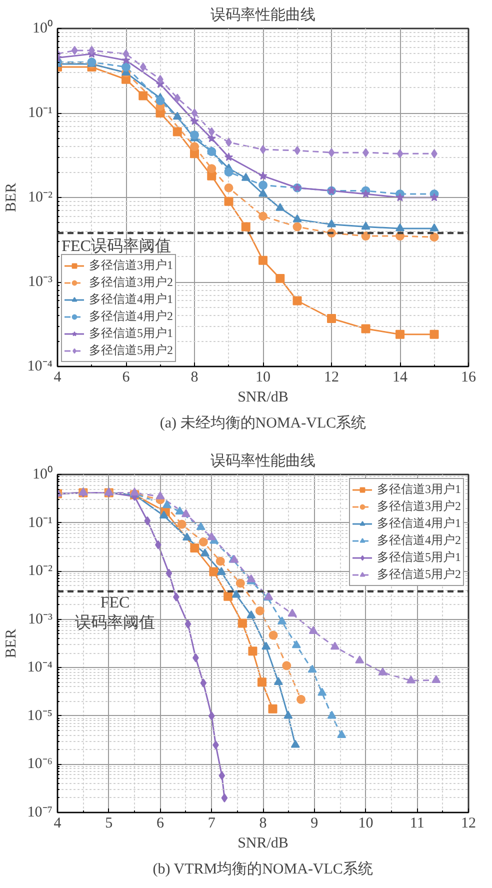  I want to click on y-tick-label: 10⁻⁶, so click(40, 764).